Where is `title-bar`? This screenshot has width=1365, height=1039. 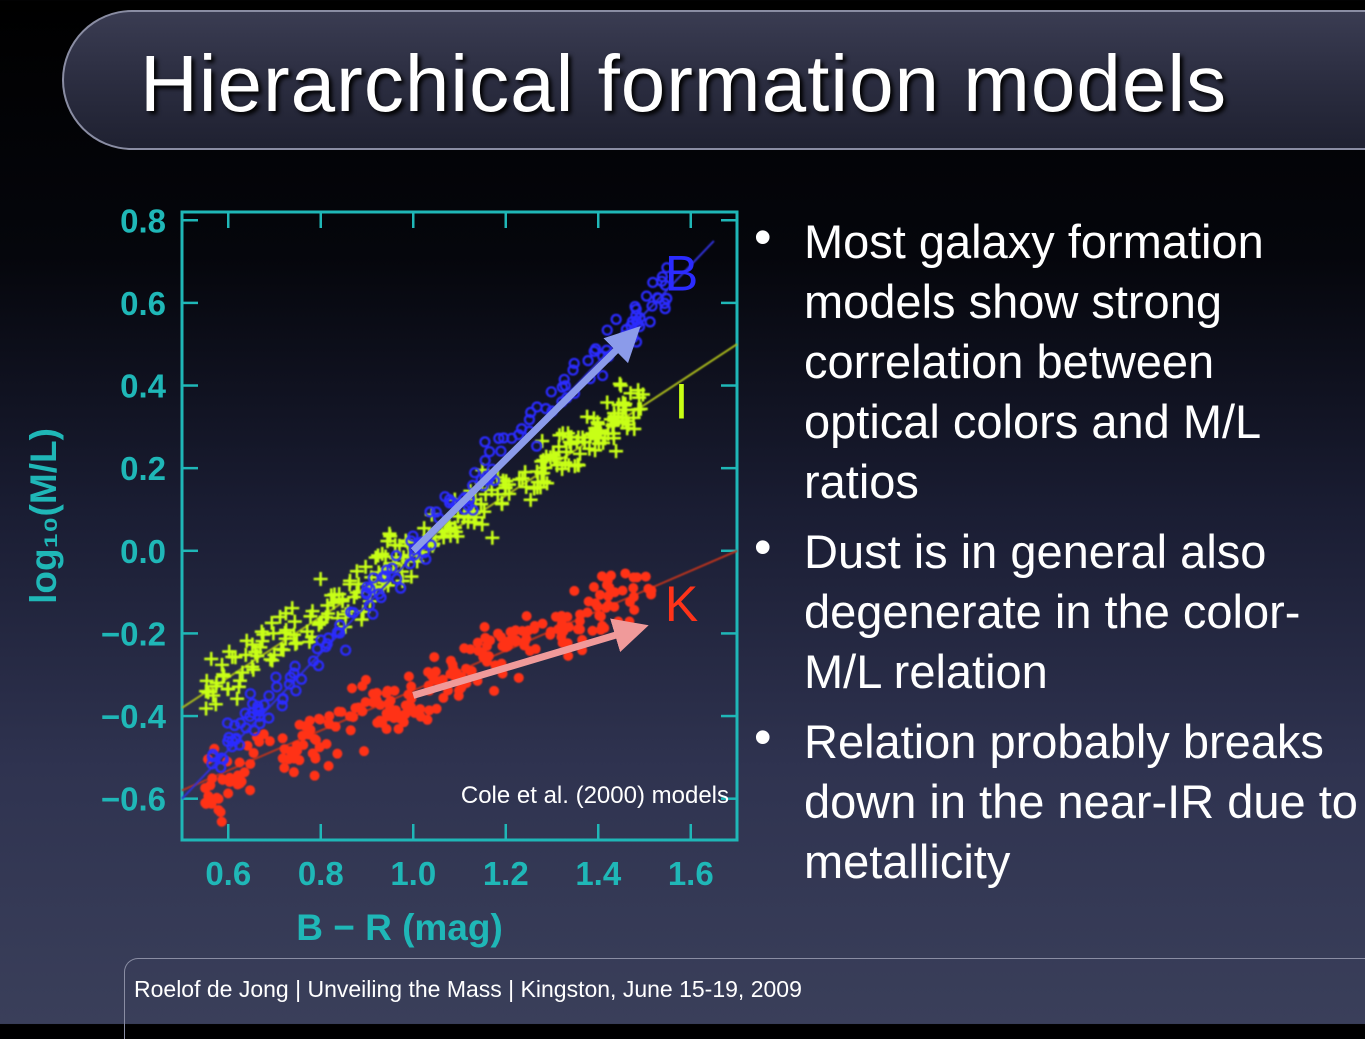 title-bar is located at coordinates (713, 80).